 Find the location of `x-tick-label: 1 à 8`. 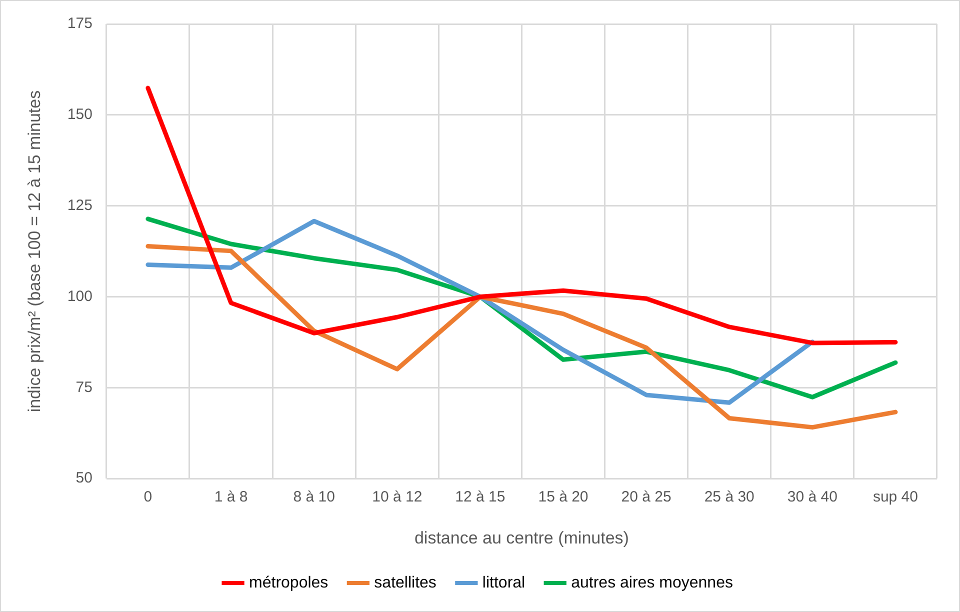

x-tick-label: 1 à 8 is located at coordinates (231, 497).